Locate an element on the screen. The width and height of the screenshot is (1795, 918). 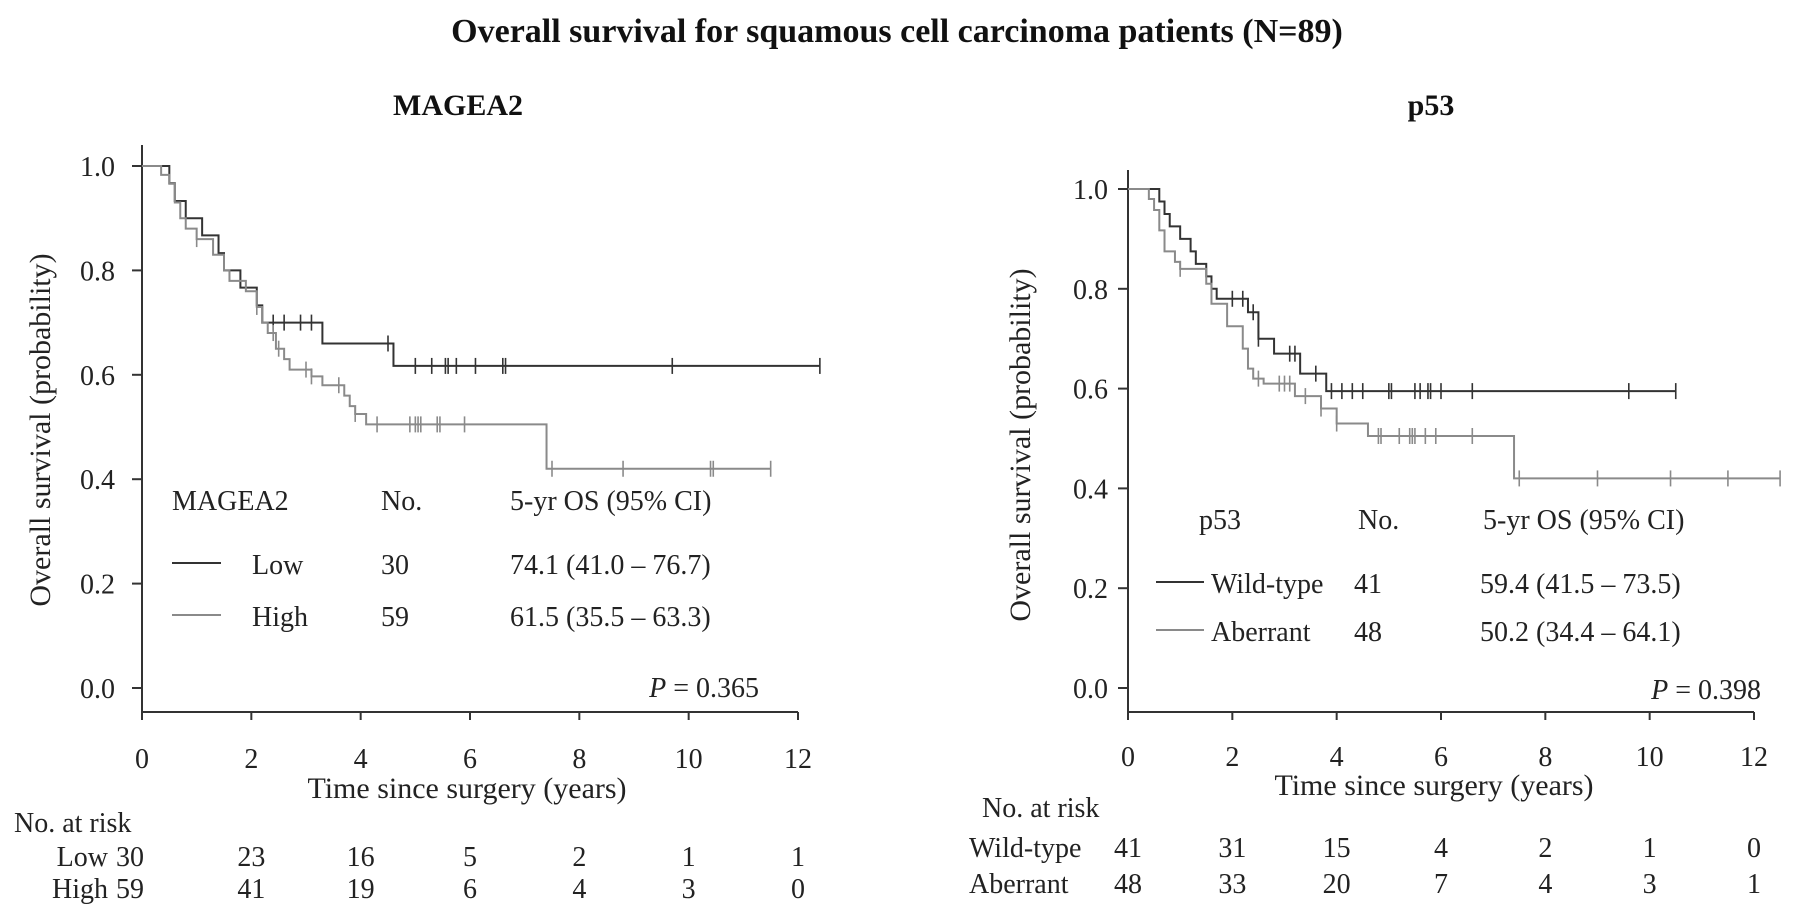
legend-os-wild-type: 59.4 (41.5 – 73.5) is located at coordinates (1580, 584).